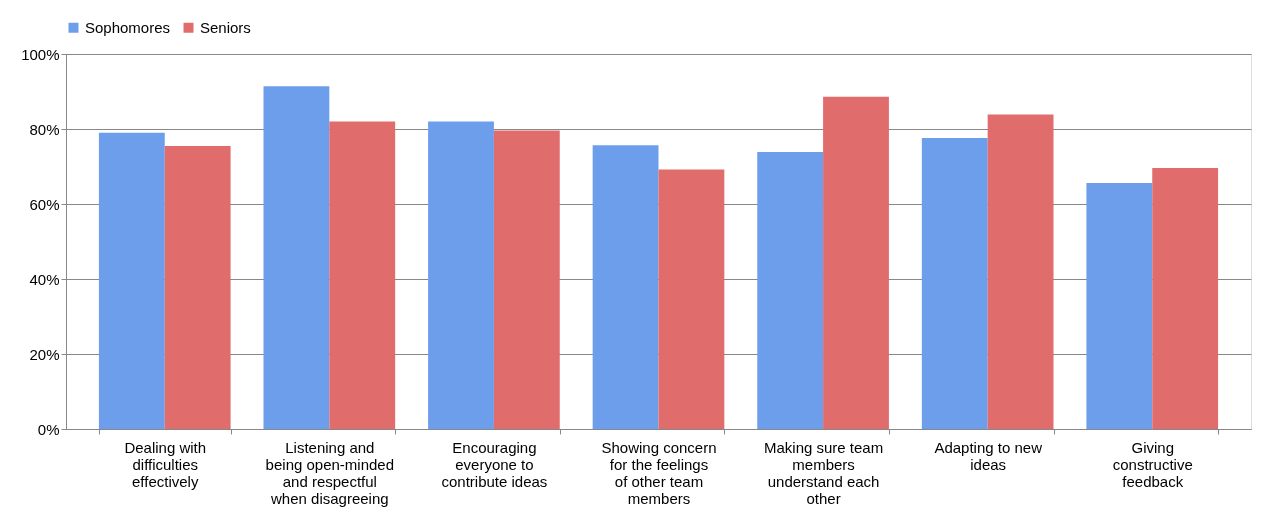 This screenshot has height=516, width=1276. Describe the element at coordinates (40, 54) in the screenshot. I see `y-tick-label: 100%` at that location.